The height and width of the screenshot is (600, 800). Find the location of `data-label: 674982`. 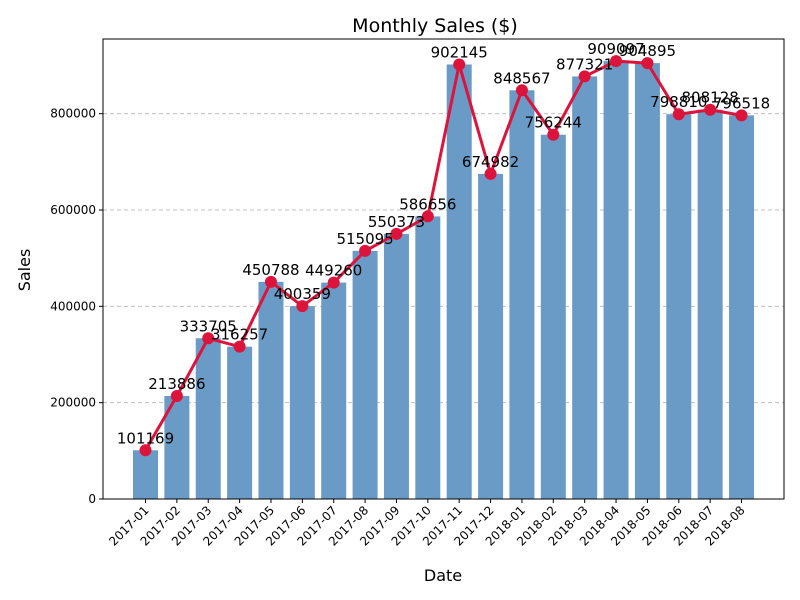

data-label: 674982 is located at coordinates (490, 162).